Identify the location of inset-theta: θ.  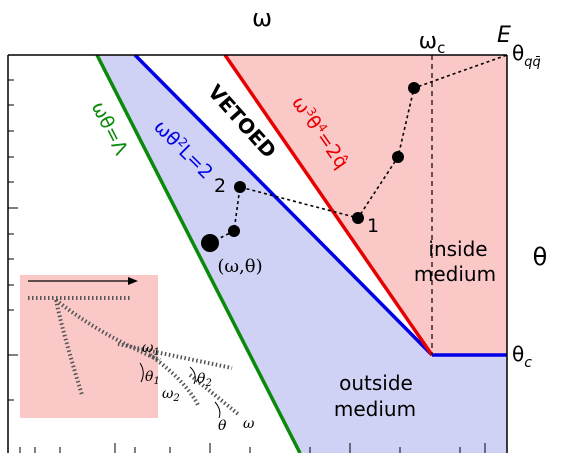
(222, 426).